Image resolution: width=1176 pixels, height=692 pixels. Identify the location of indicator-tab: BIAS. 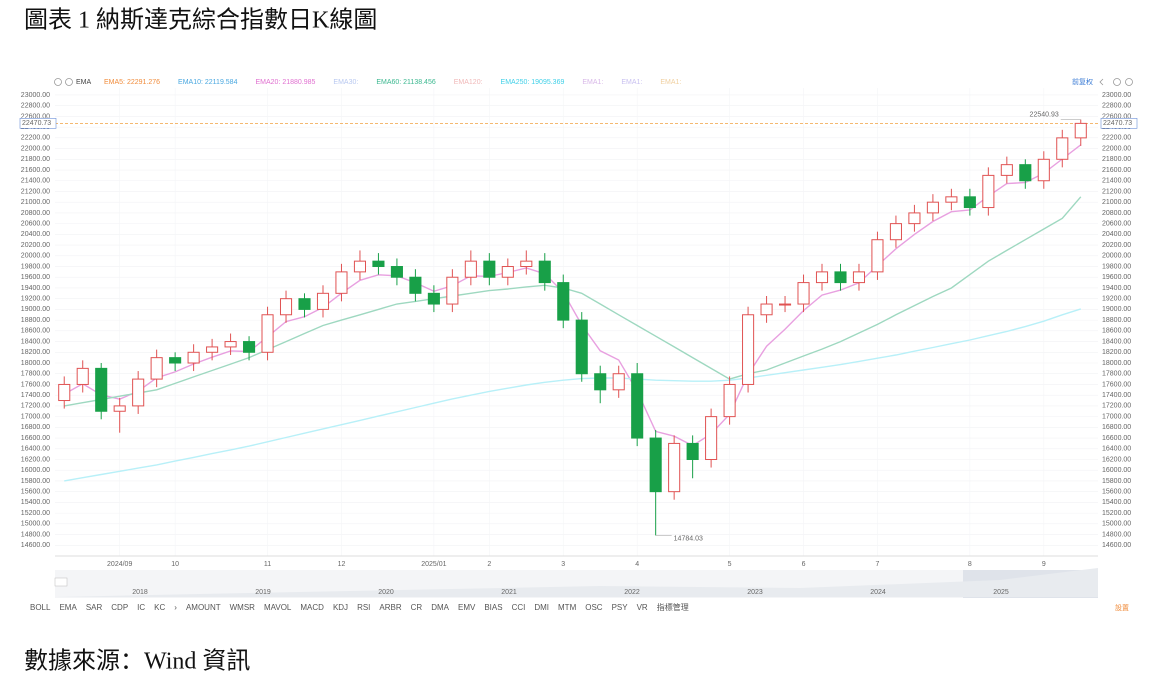
(493, 607).